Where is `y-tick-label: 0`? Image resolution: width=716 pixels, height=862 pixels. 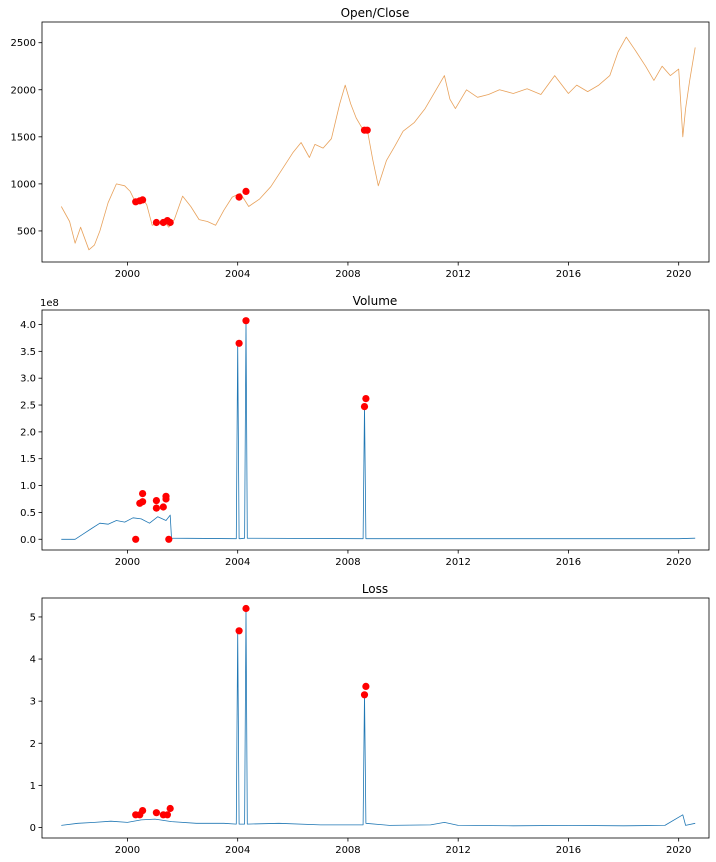 y-tick-label: 0 is located at coordinates (33, 828).